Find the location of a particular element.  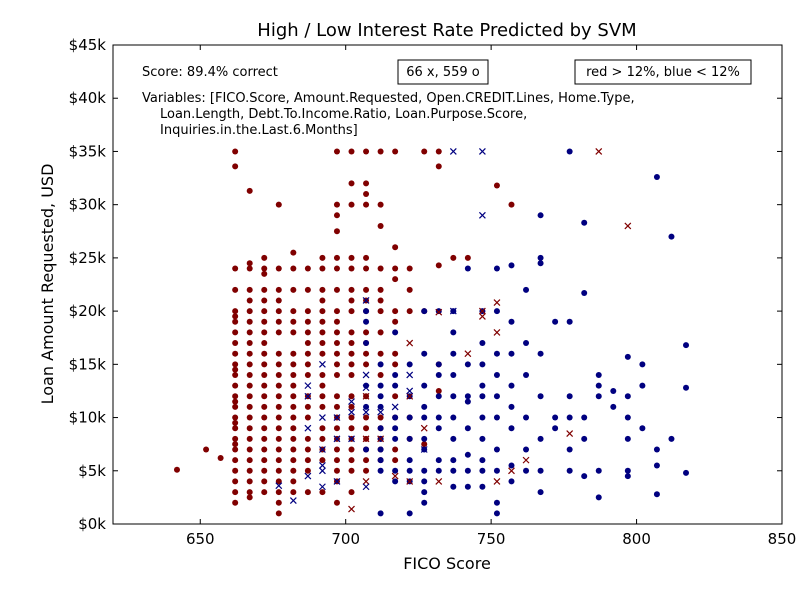

y-tick-label: $20k is located at coordinates (88, 311).